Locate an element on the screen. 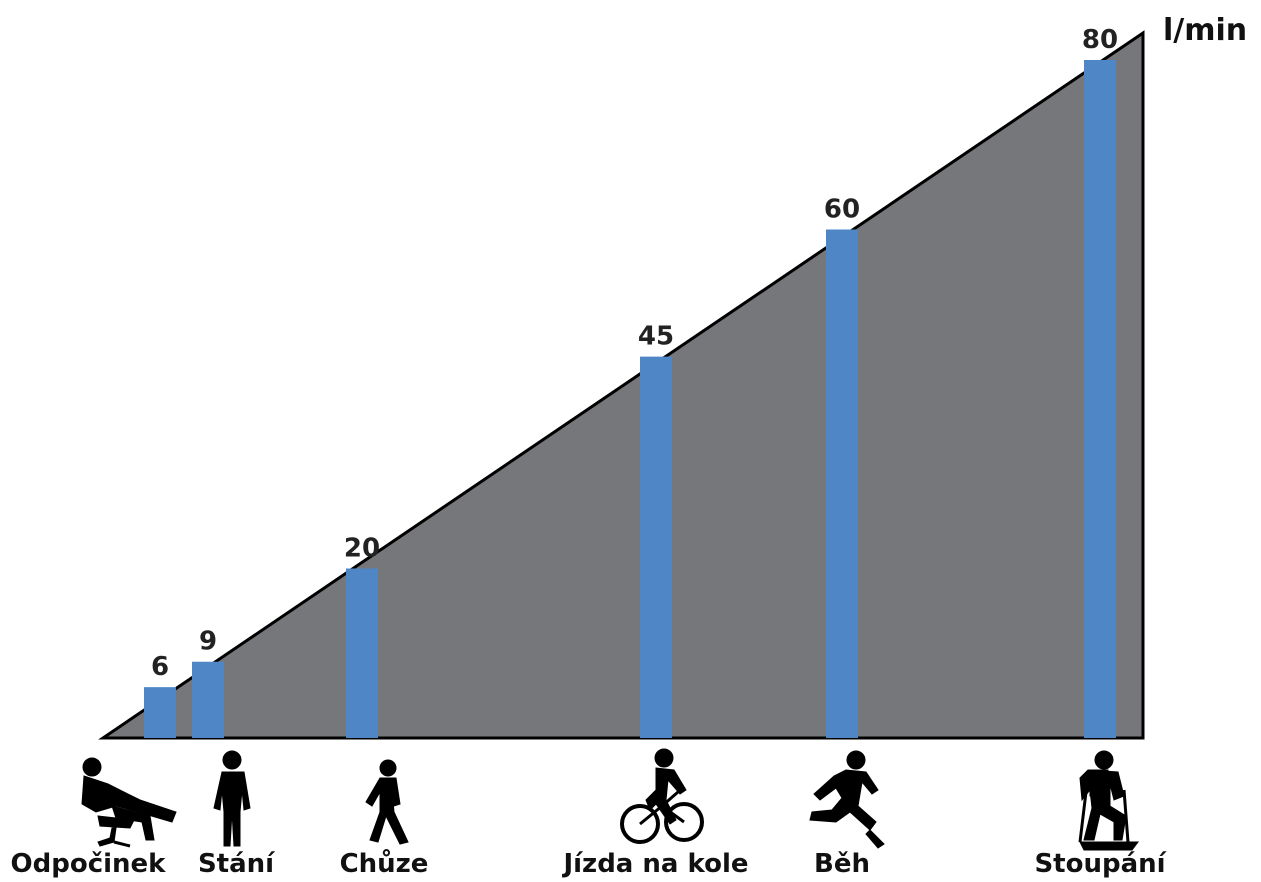 The image size is (1261, 882). bar-odpocinek is located at coordinates (160, 712).